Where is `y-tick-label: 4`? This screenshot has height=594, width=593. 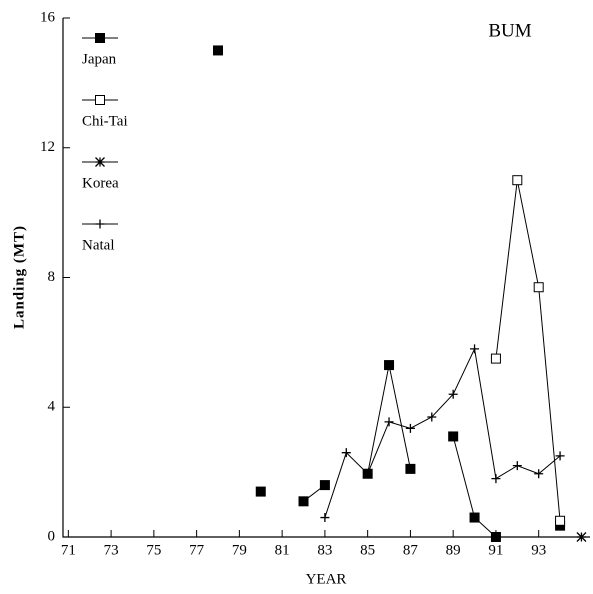 y-tick-label: 4 is located at coordinates (52, 407).